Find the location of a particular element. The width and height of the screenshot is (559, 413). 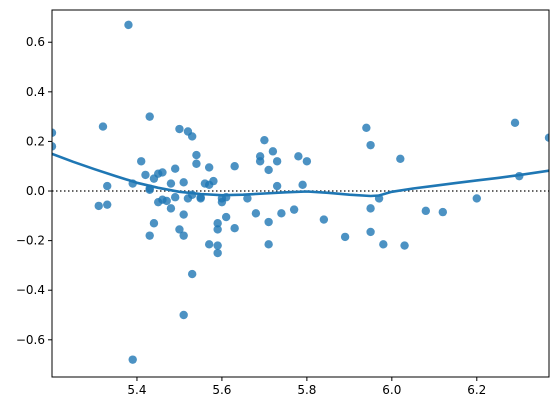

y-tick-label: −0.4 is located at coordinates (30, 290).